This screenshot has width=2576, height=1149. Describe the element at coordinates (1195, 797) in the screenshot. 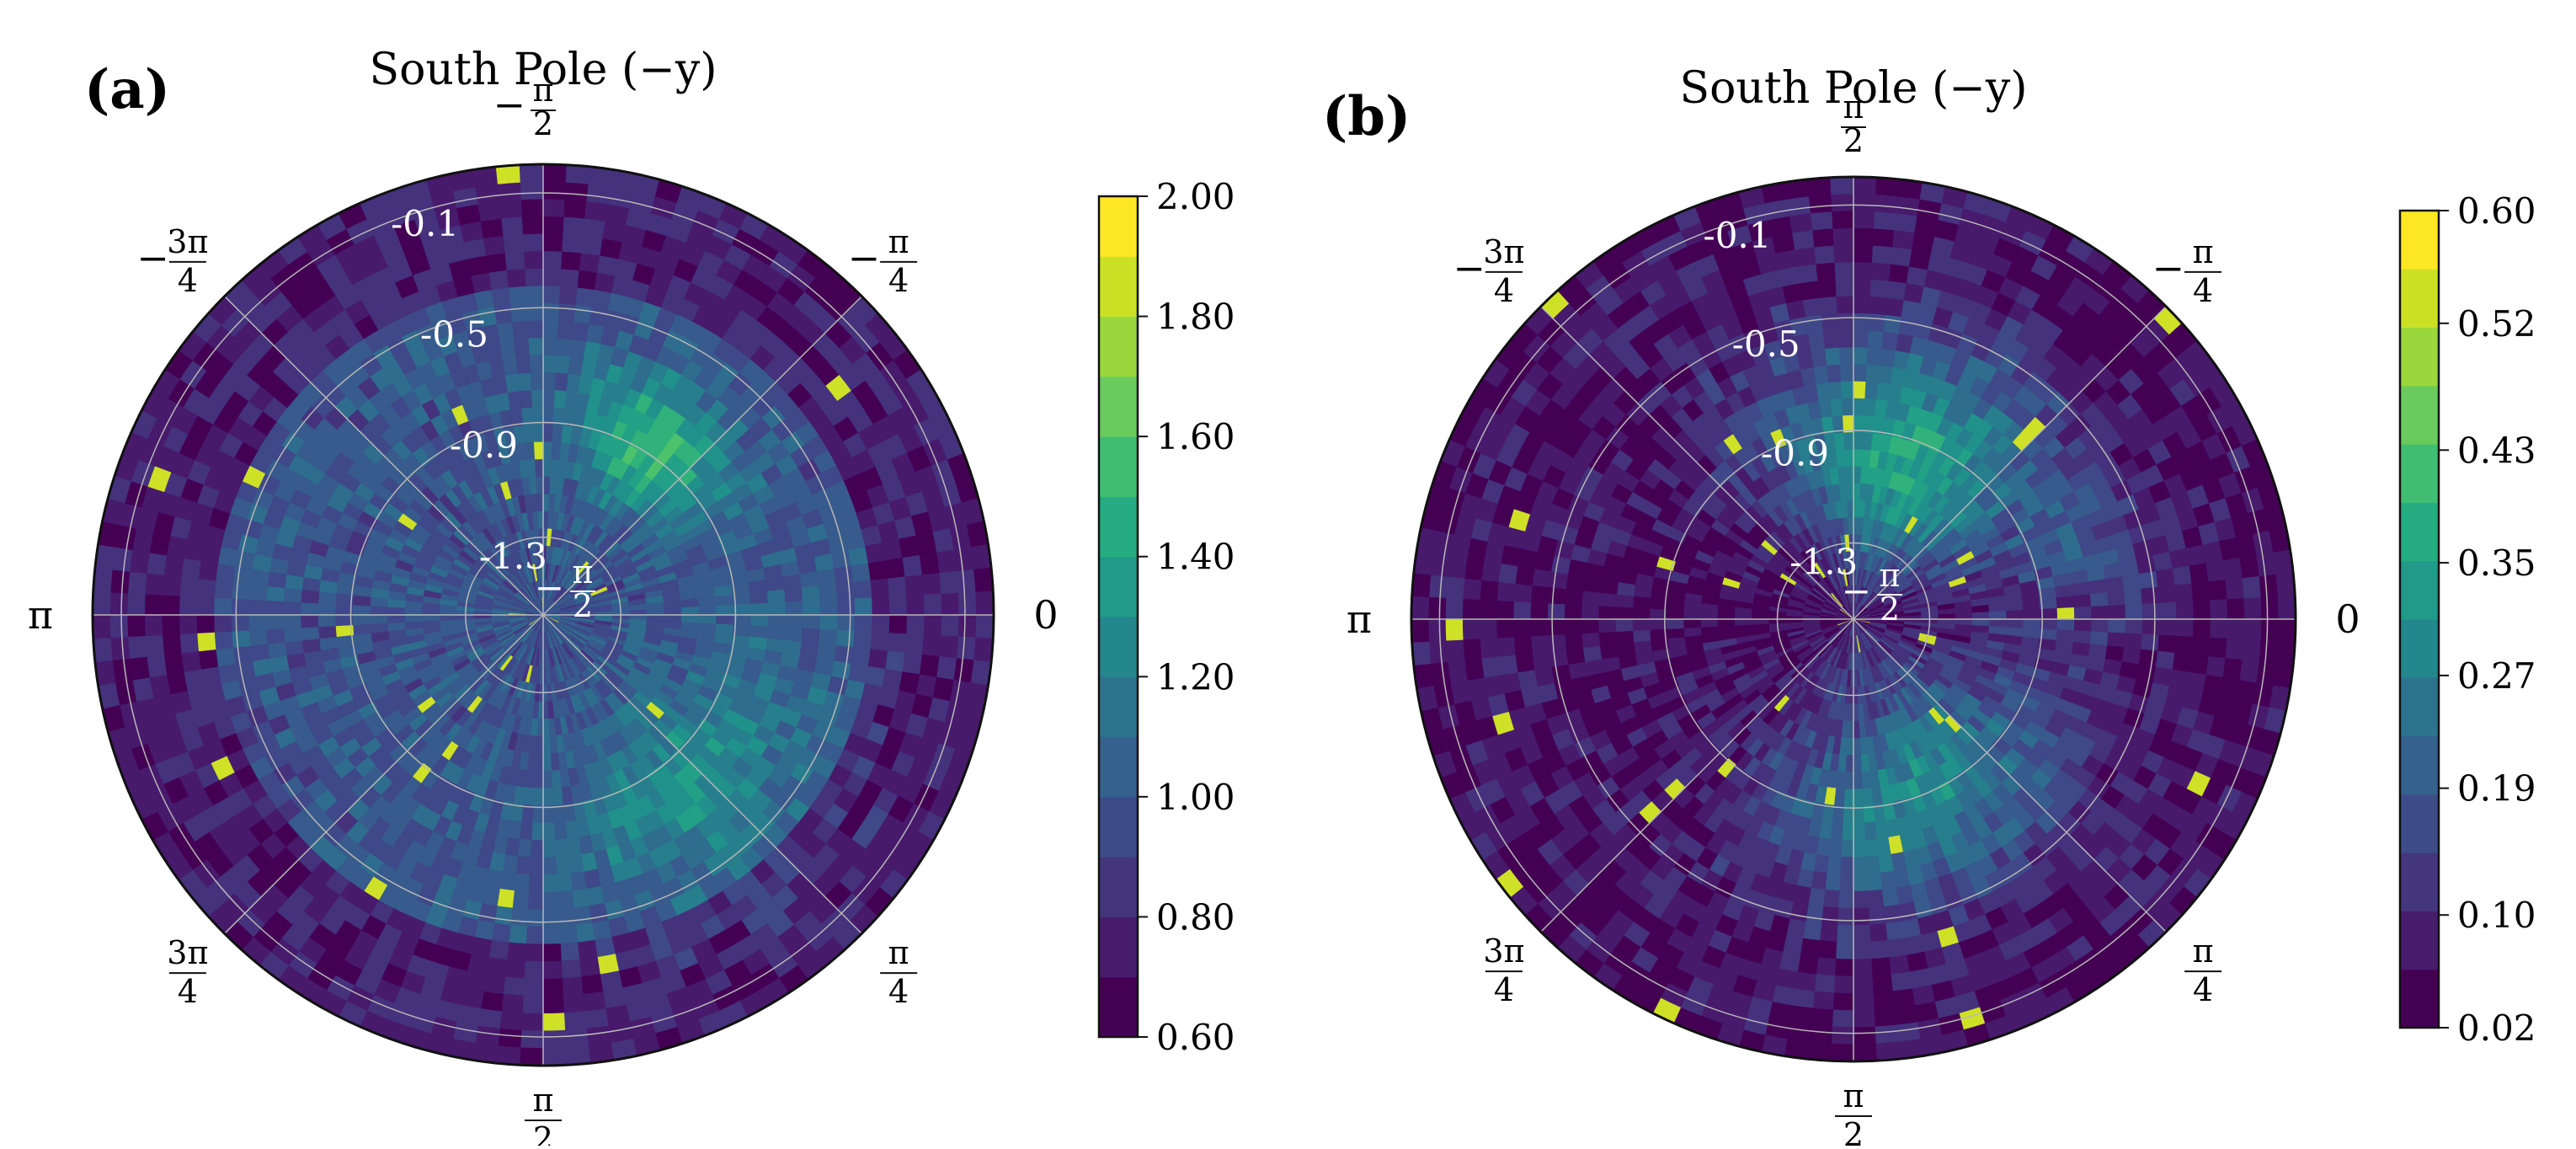

I see `colorbar-tick-label: 1.00` at that location.